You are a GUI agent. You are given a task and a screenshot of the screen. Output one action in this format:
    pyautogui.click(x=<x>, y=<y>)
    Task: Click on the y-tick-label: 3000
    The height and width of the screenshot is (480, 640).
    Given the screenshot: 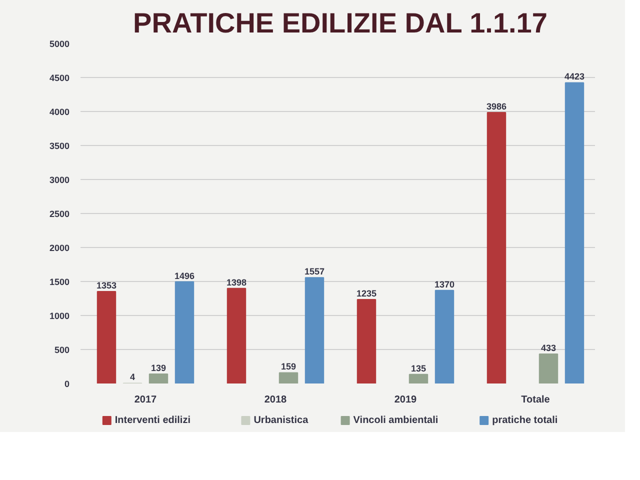 What is the action you would take?
    pyautogui.click(x=59, y=180)
    